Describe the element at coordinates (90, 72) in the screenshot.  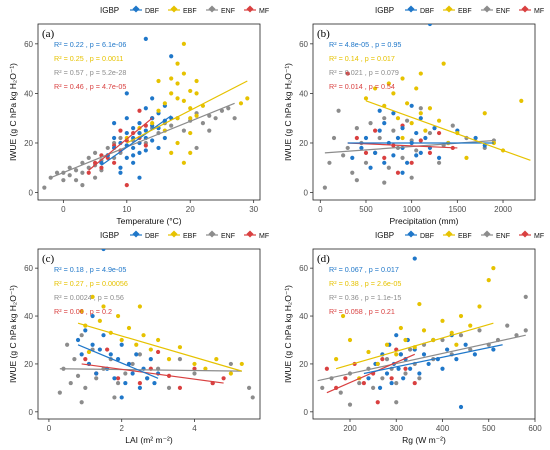
I see `stat-enf: R² = 0.57 , p = 5.2e-28` at that location.